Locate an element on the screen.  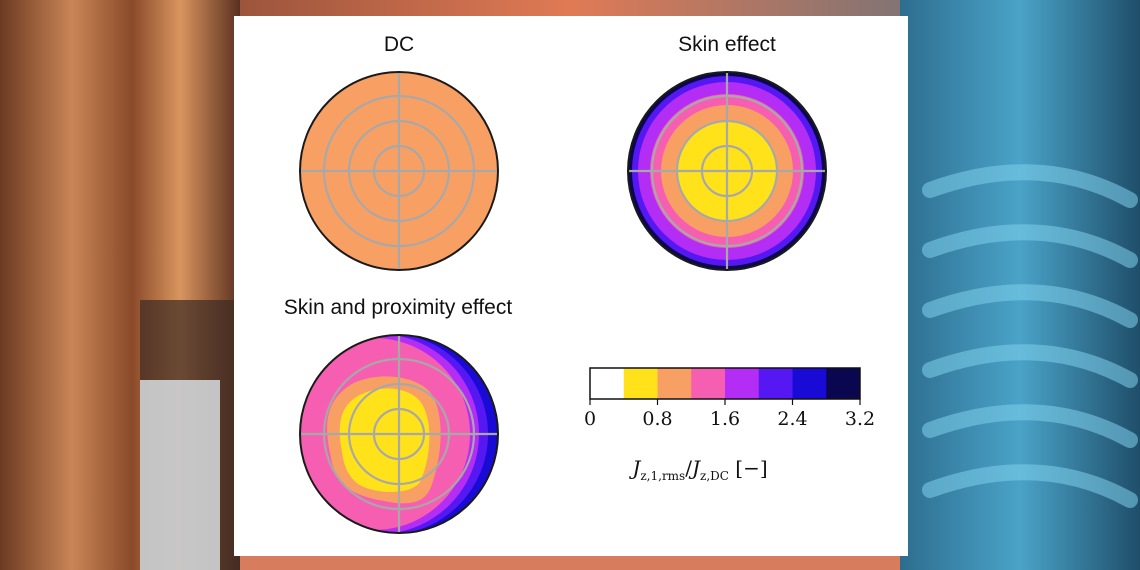
skin-density-rings is located at coordinates (727, 171).